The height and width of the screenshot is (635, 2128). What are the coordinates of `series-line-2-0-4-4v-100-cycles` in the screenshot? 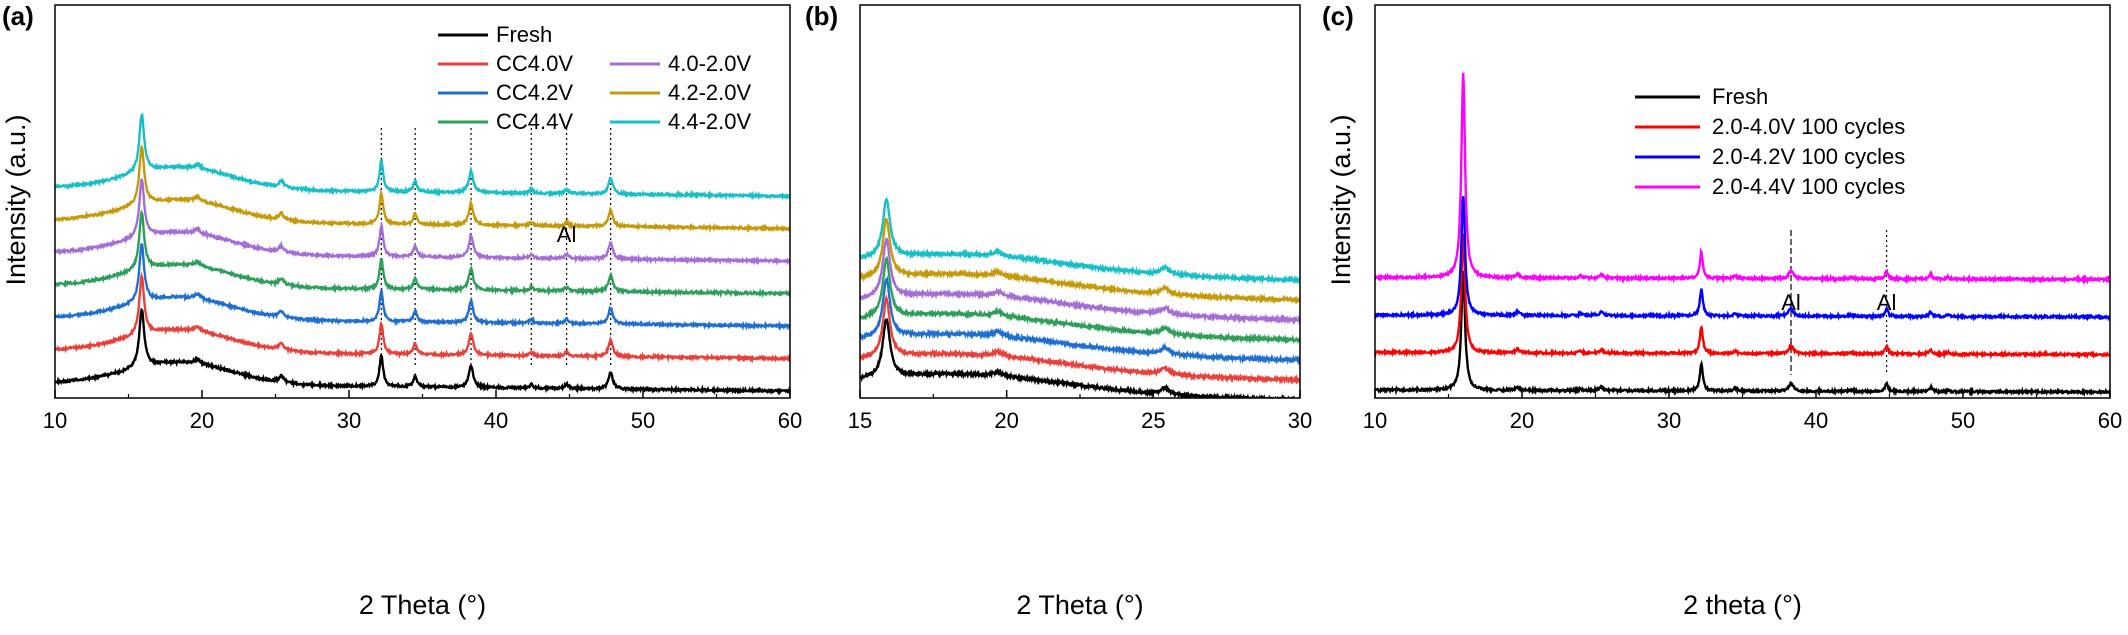 It's located at (1742, 179).